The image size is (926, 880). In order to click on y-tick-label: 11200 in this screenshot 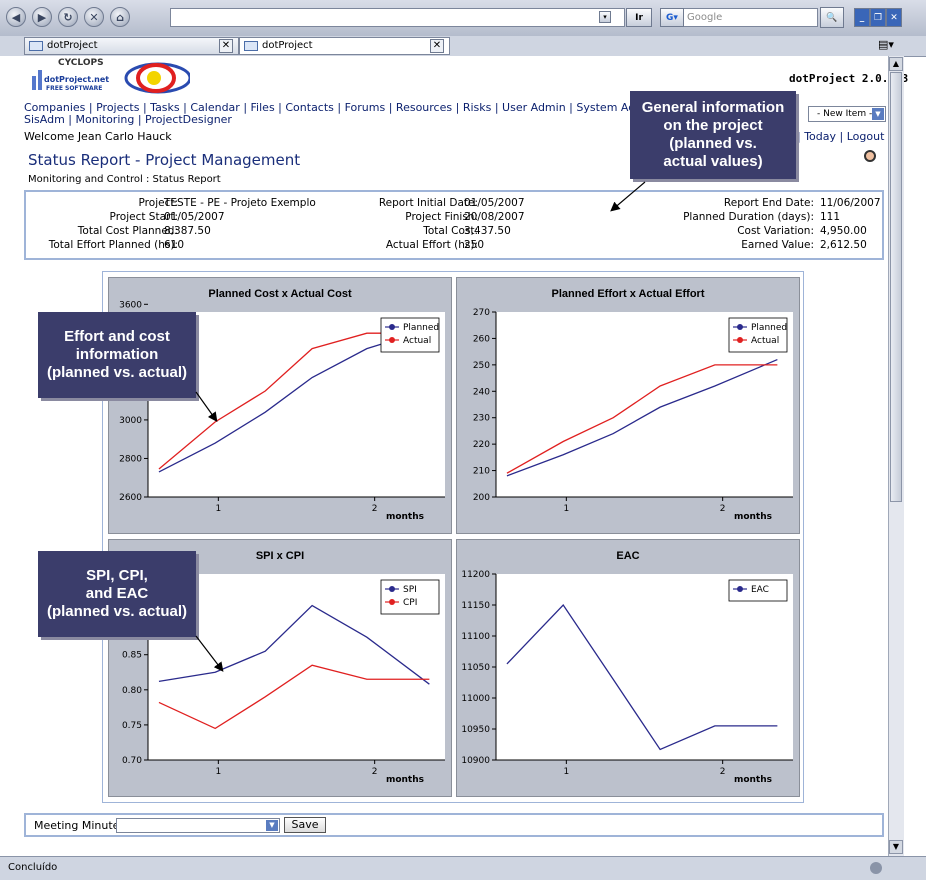, I will do `click(475, 575)`.